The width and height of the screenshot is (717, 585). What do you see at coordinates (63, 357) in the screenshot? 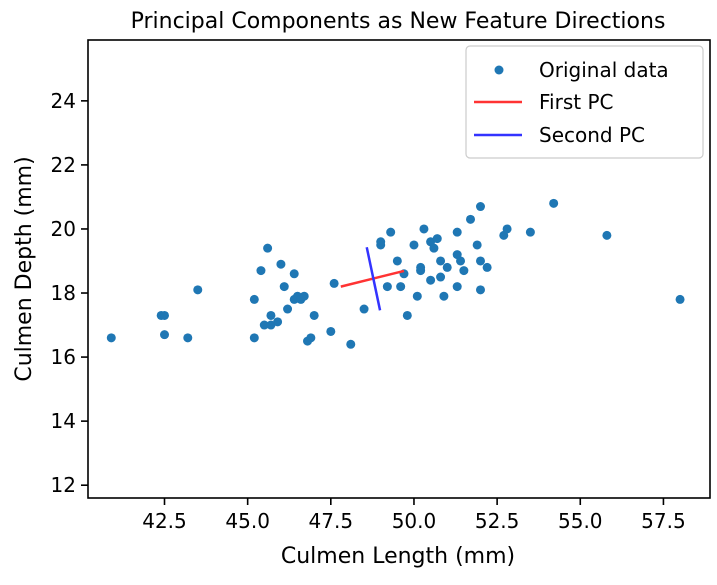
I see `y-tick-label: 16` at bounding box center [63, 357].